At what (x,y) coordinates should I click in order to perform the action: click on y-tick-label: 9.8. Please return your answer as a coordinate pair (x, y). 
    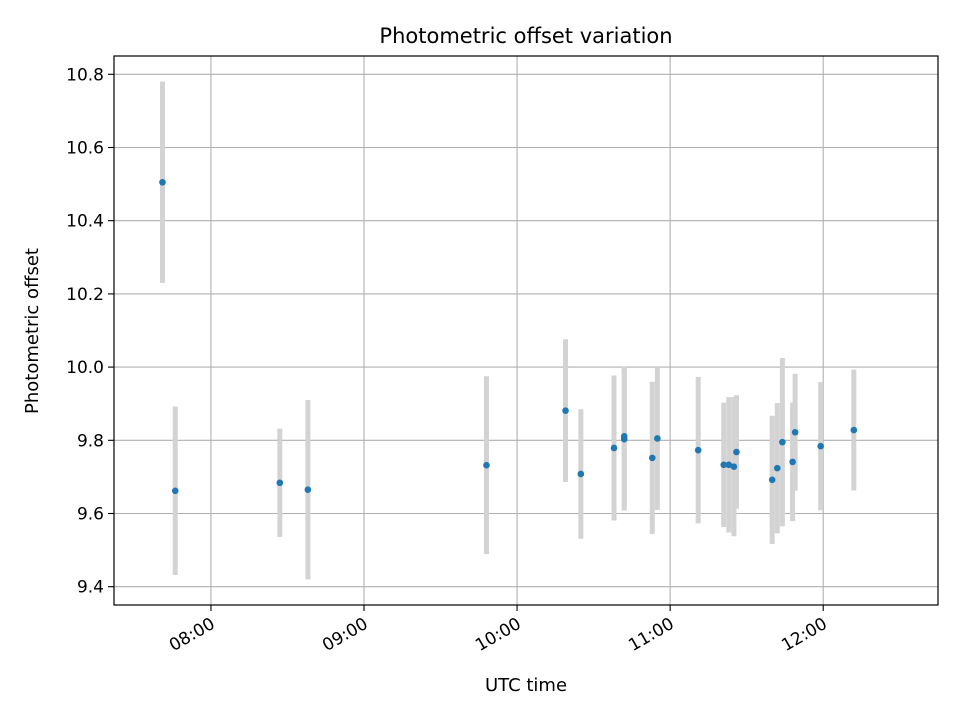
    Looking at the image, I should click on (90, 441).